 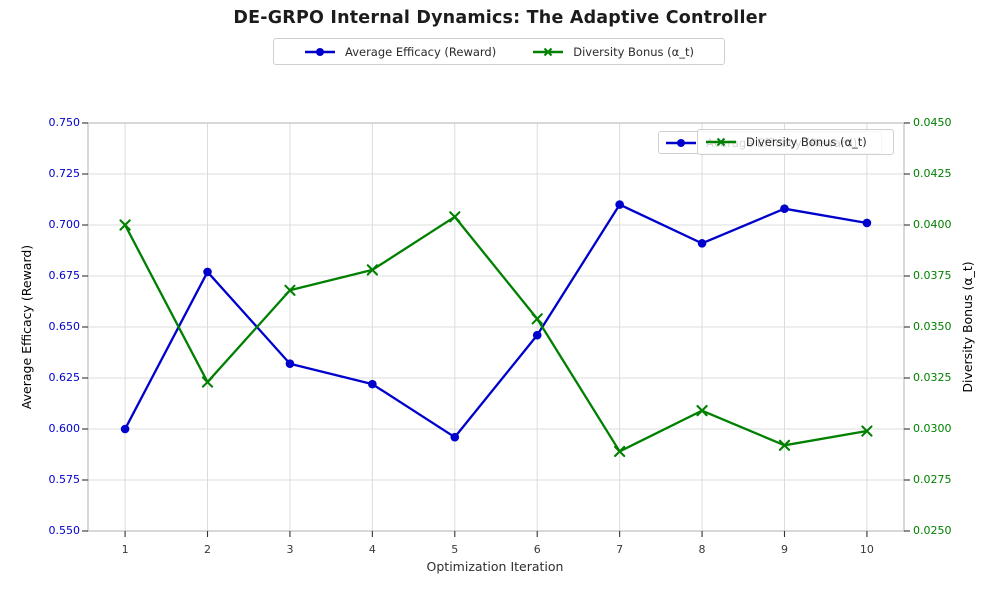 What do you see at coordinates (372, 549) in the screenshot?
I see `x-tick-label: 4` at bounding box center [372, 549].